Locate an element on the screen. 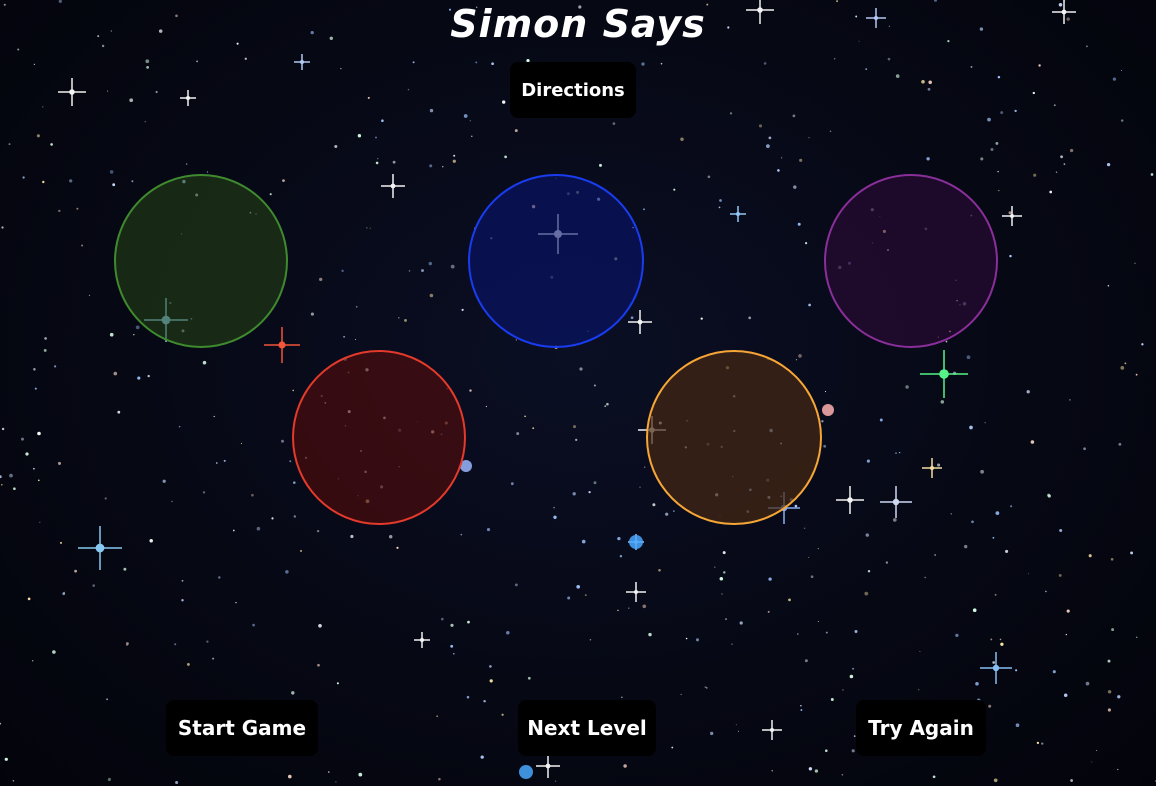  purple-pad is located at coordinates (911, 261).